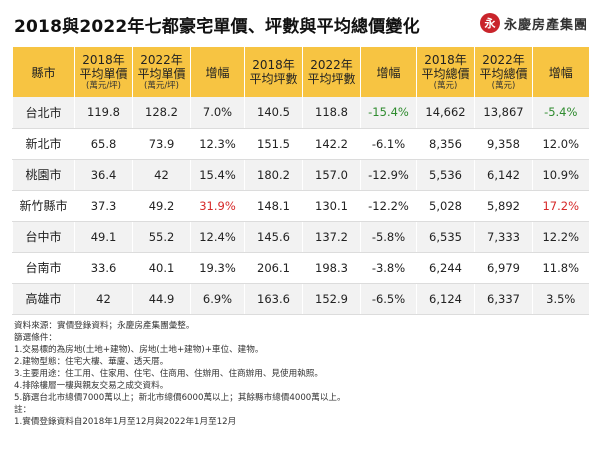 The image size is (600, 450). Describe the element at coordinates (331, 72) in the screenshot. I see `header-size-2022: 2022年 平均坪數` at that location.